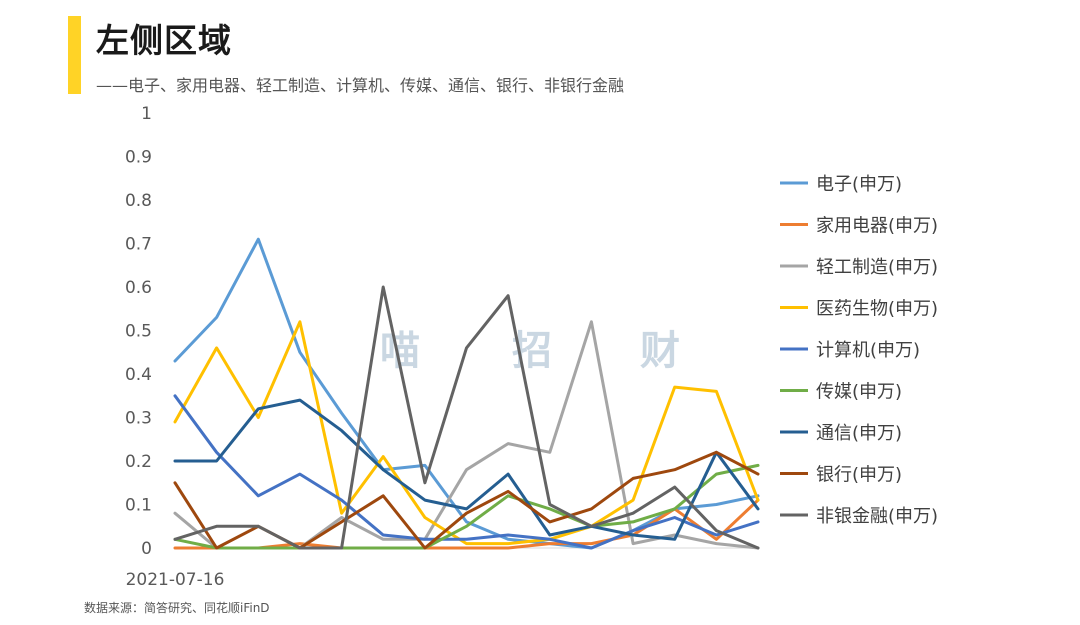 The image size is (1080, 625). What do you see at coordinates (138, 419) in the screenshot?
I see `y-tick-label: 0.3` at bounding box center [138, 419].